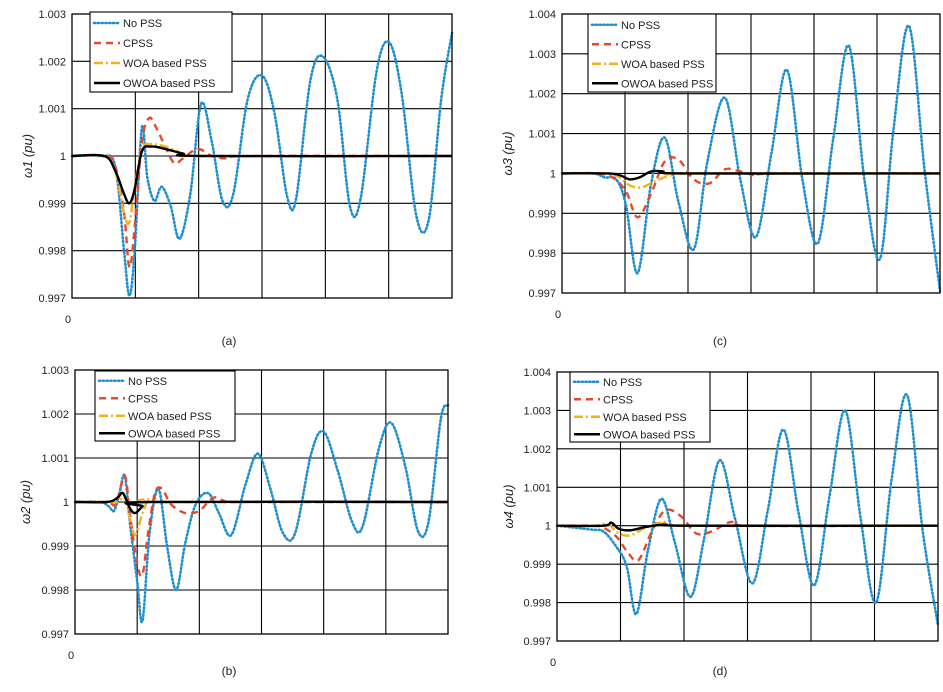 The height and width of the screenshot is (692, 943). I want to click on y-axis-label: ω3 (pu), so click(507, 153).